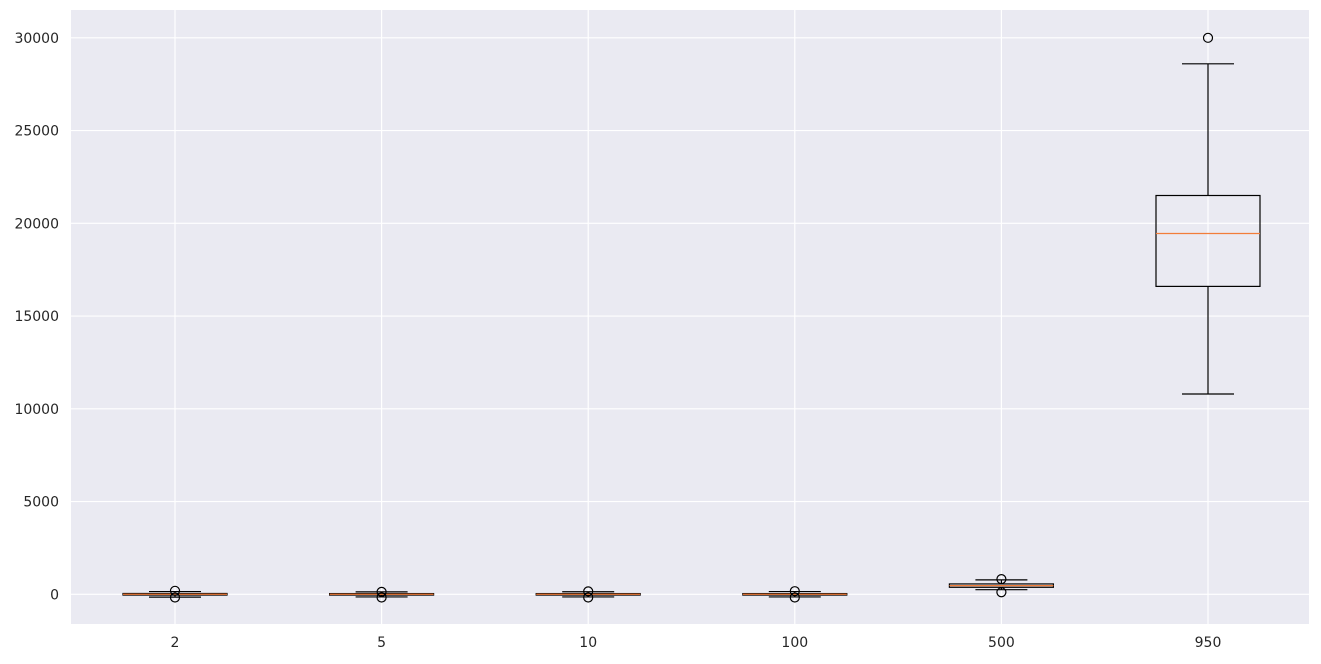  Describe the element at coordinates (1001, 643) in the screenshot. I see `x-tick-label: 500` at that location.